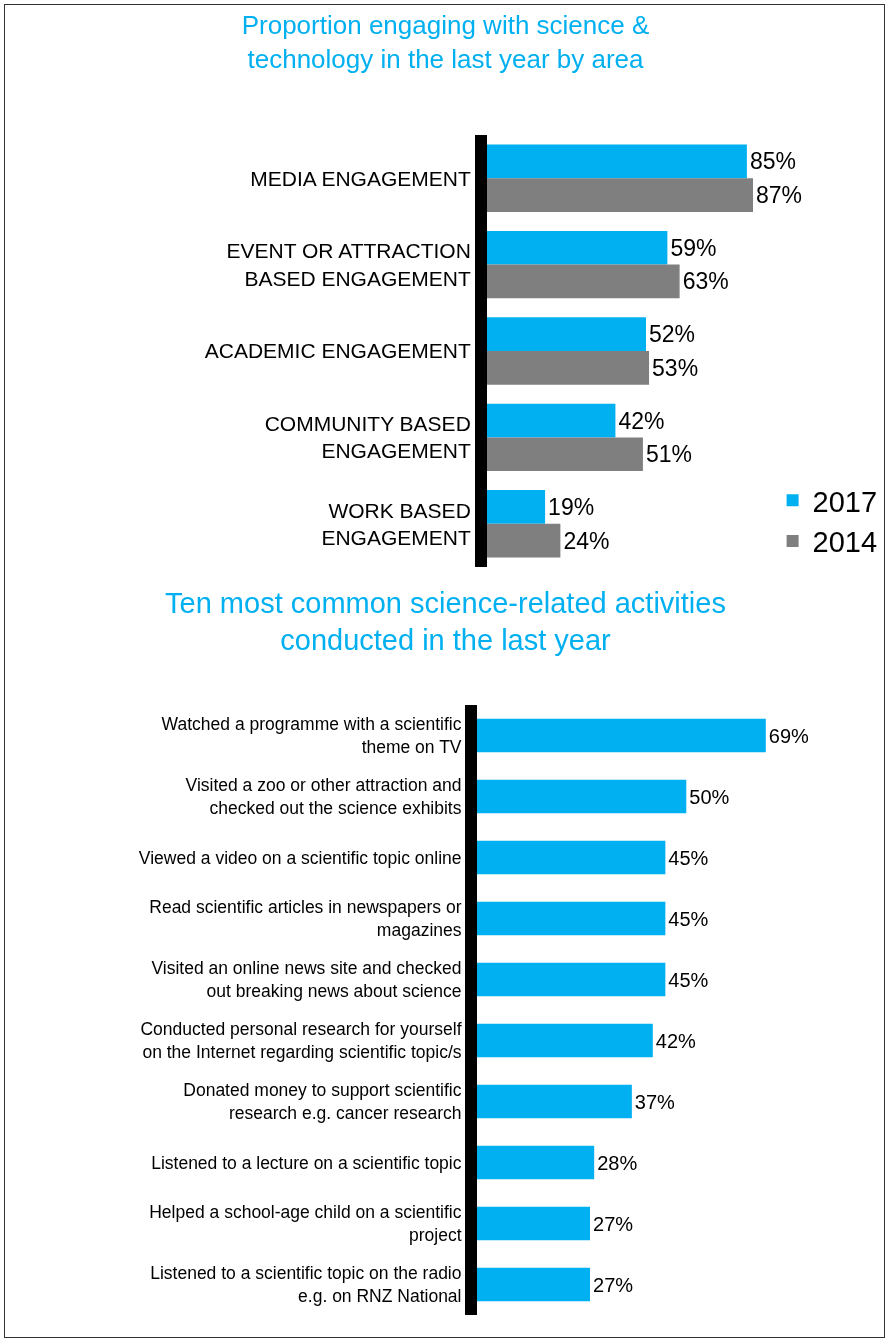 The image size is (891, 1344). I want to click on data-label: 63%, so click(705, 281).